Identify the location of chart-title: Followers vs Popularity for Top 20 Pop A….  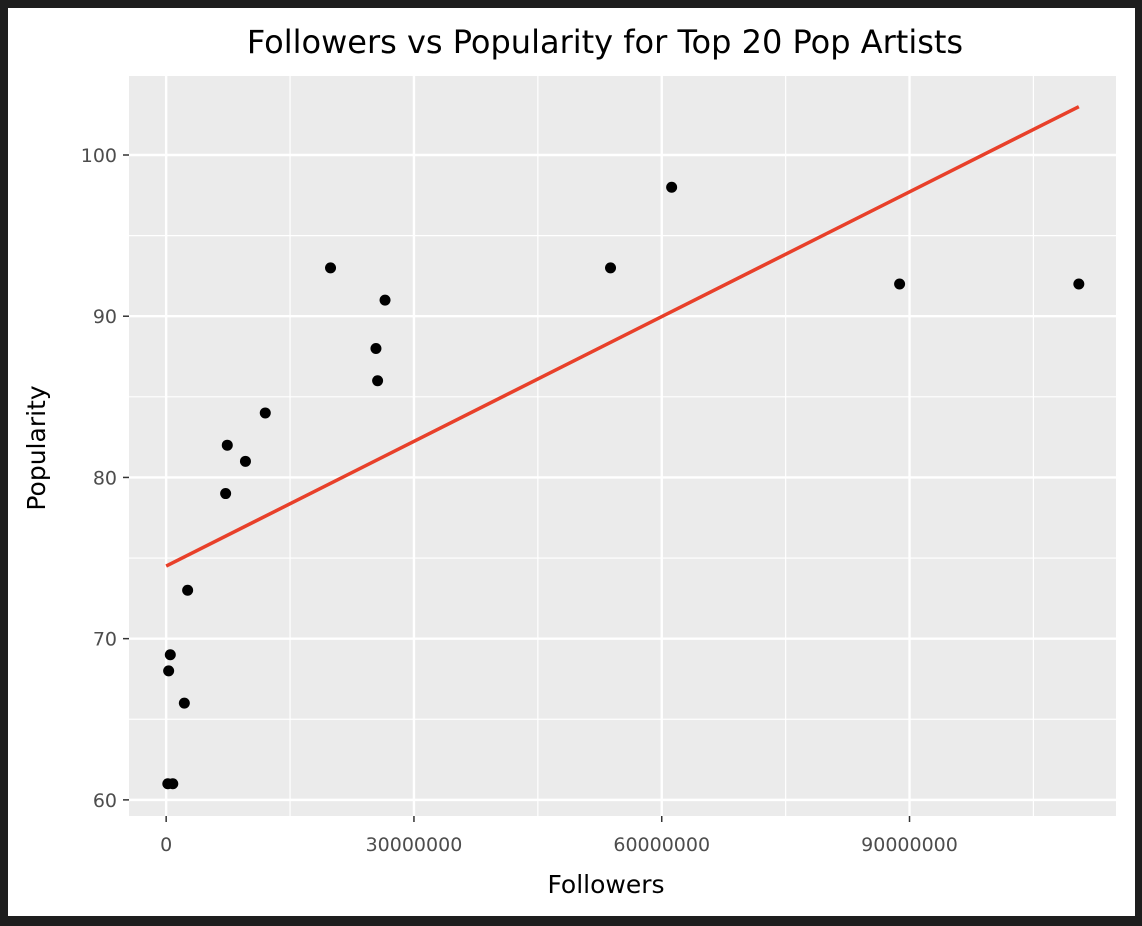
(605, 42).